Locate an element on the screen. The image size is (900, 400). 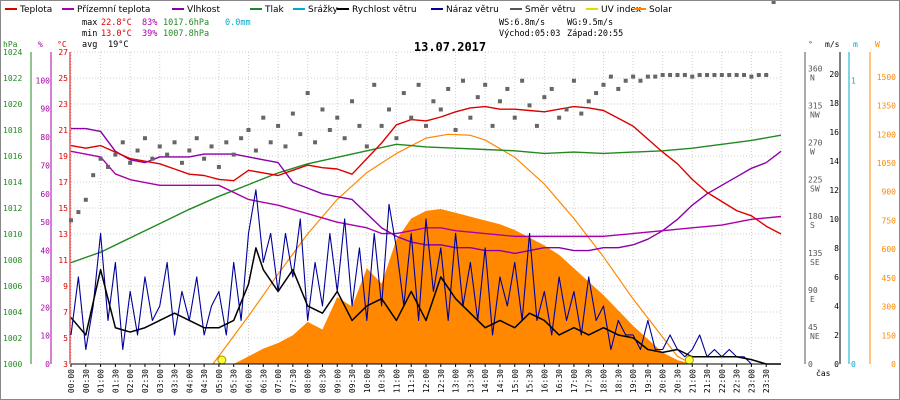
axis-hum-tick: 70 is located at coordinates (45, 165).